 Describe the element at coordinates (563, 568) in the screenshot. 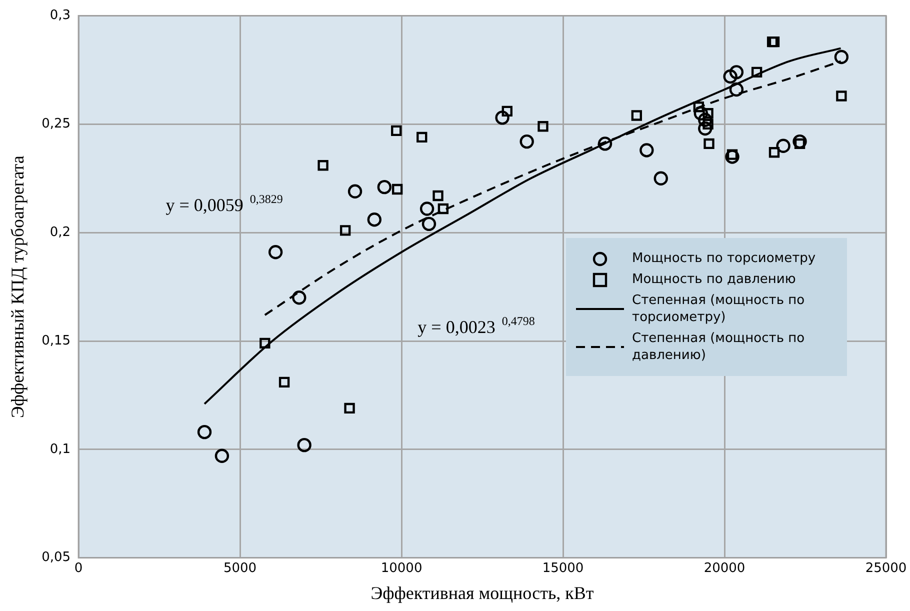

I see `x-tick-label: 15000` at that location.